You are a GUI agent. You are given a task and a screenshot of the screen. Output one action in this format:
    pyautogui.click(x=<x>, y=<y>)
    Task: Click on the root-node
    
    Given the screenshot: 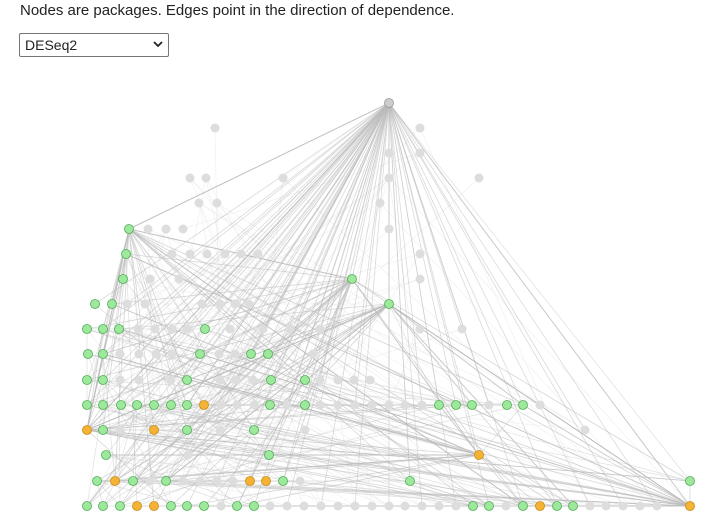 What is the action you would take?
    pyautogui.click(x=389, y=103)
    